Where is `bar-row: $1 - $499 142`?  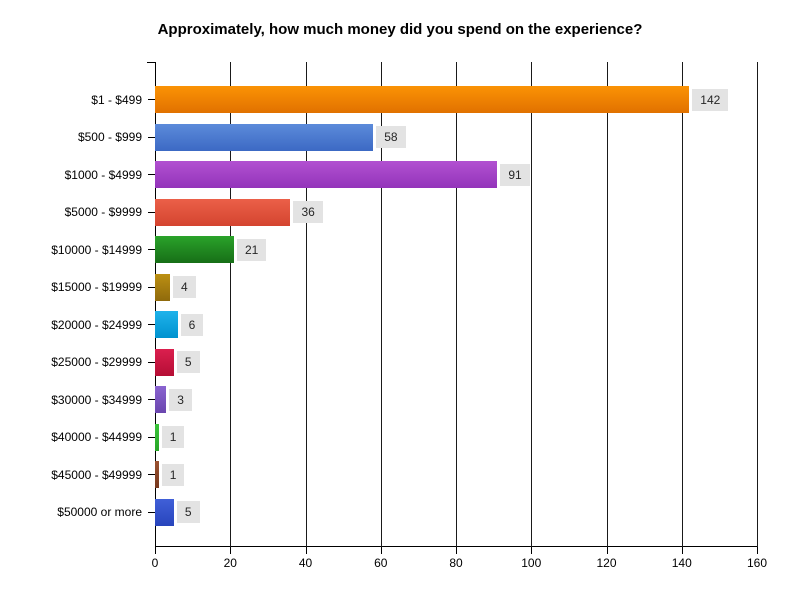
bar-row: $1 - $499 142 is located at coordinates (378, 100).